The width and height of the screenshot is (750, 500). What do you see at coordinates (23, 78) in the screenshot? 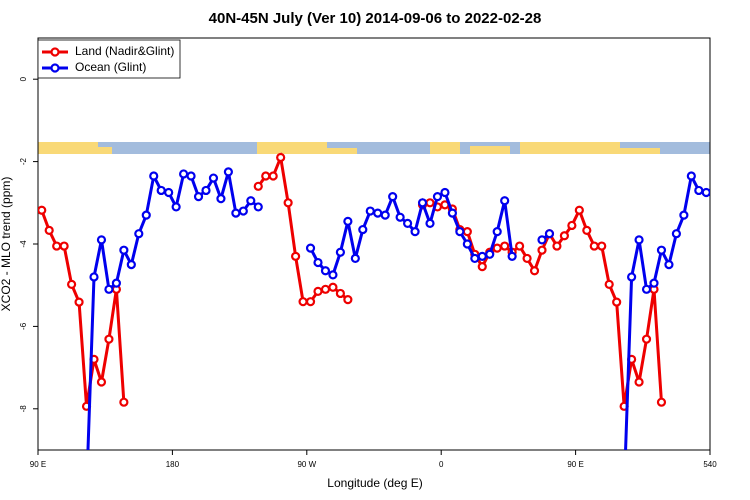
I see `y-tick-label: 0` at bounding box center [23, 78].